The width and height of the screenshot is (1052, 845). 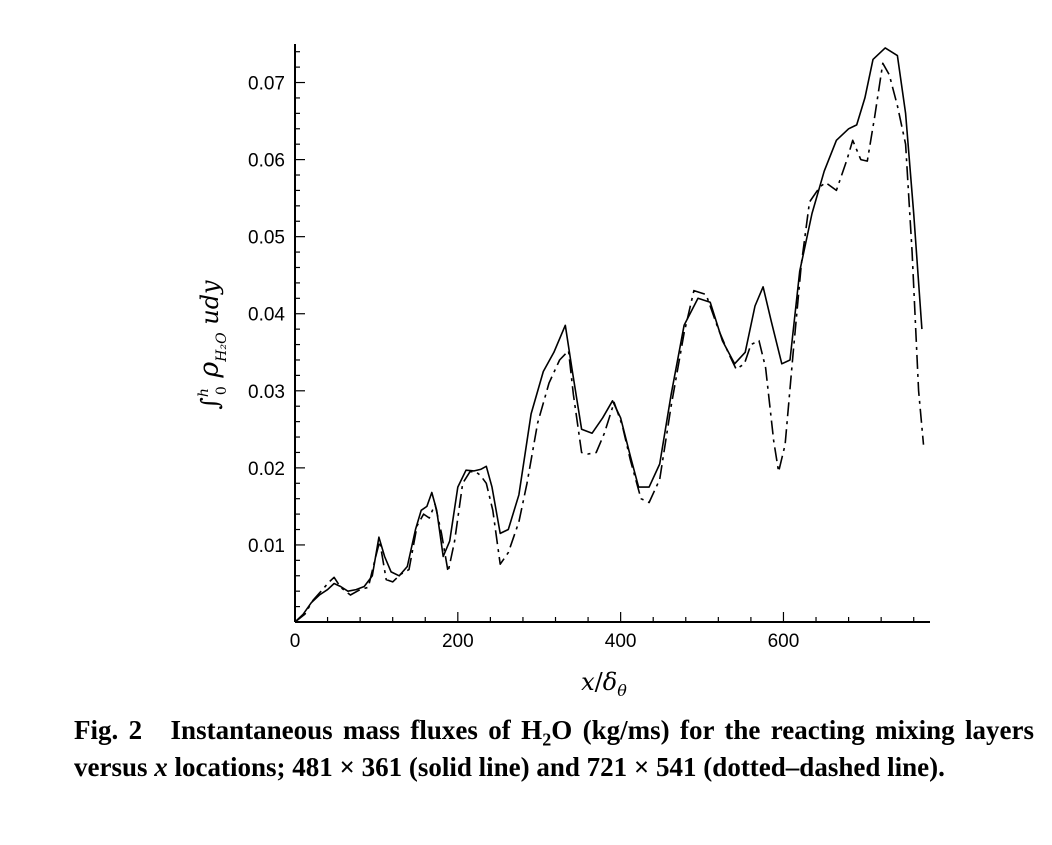 What do you see at coordinates (266, 238) in the screenshot?
I see `y-tick-label: 0.05` at bounding box center [266, 238].